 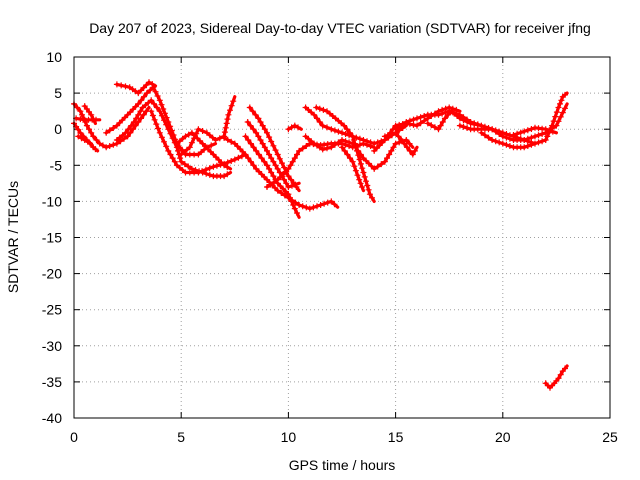 I want to click on x-tick-label: 20, so click(x=503, y=437).